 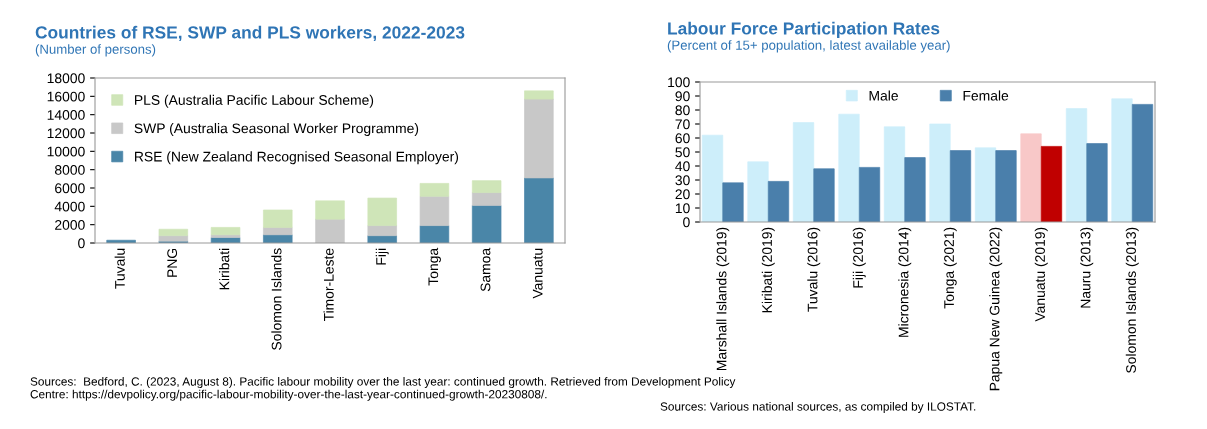 What do you see at coordinates (66, 78) in the screenshot?
I see `y-tick-label: 18000` at bounding box center [66, 78].